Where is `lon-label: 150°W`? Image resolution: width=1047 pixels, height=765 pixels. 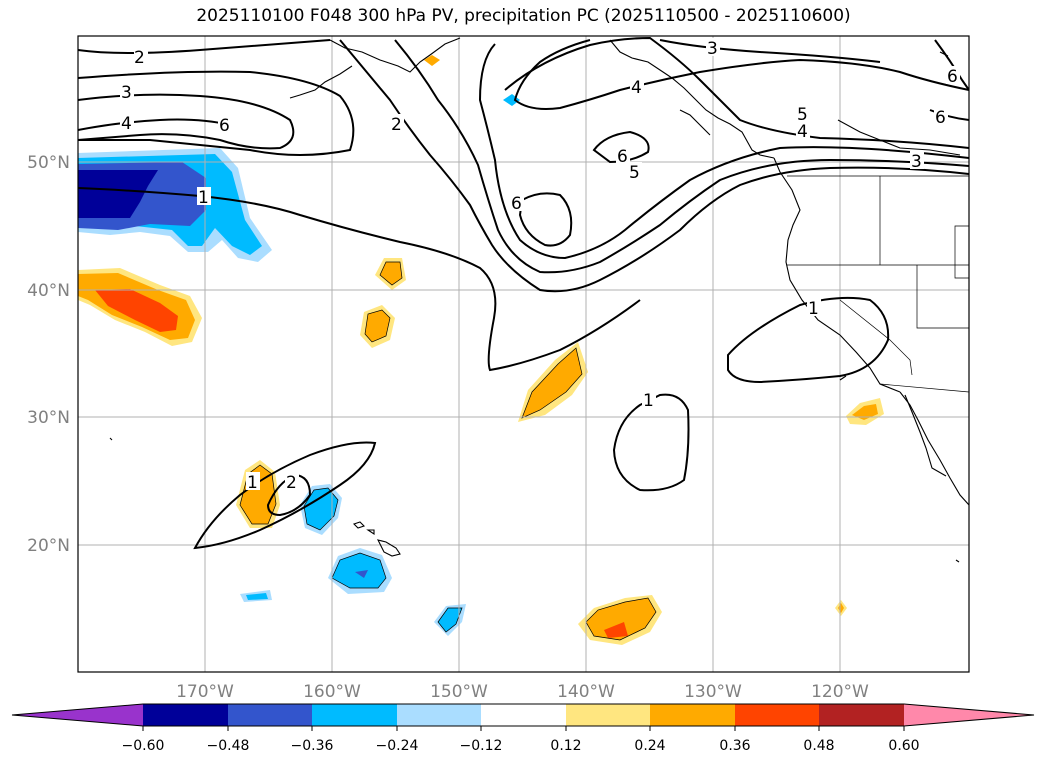
lon-label: 150°W is located at coordinates (459, 692).